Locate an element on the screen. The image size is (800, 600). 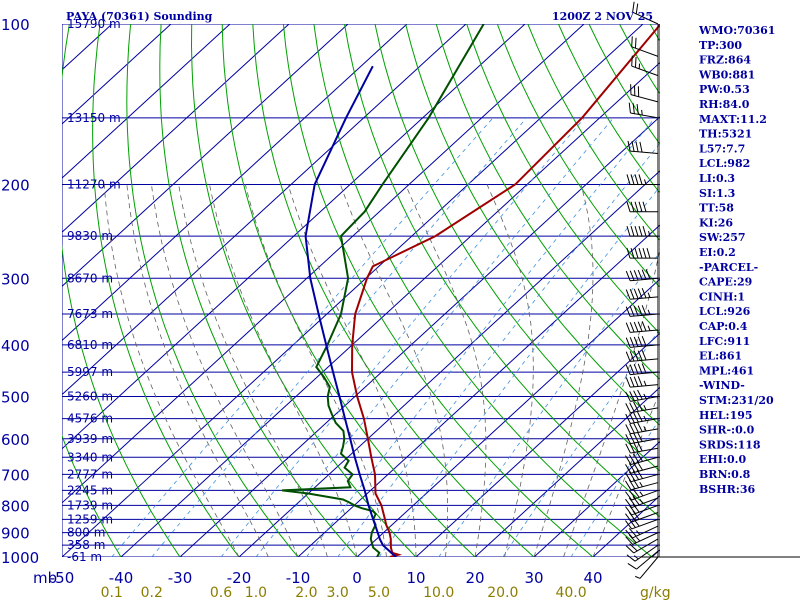
temperature-tick-label: 20 is located at coordinates (474, 578).